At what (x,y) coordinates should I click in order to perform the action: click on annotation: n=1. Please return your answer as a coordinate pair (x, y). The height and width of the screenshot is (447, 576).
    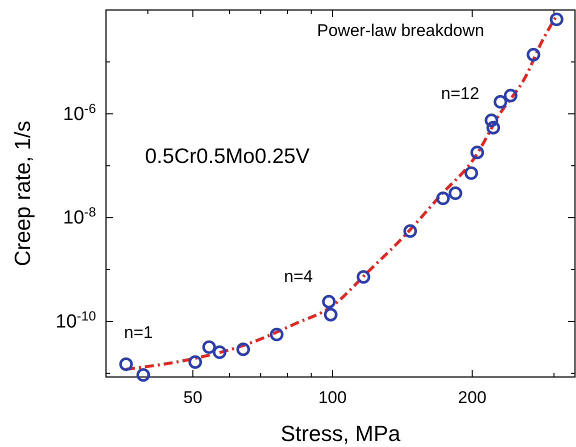
    Looking at the image, I should click on (138, 332).